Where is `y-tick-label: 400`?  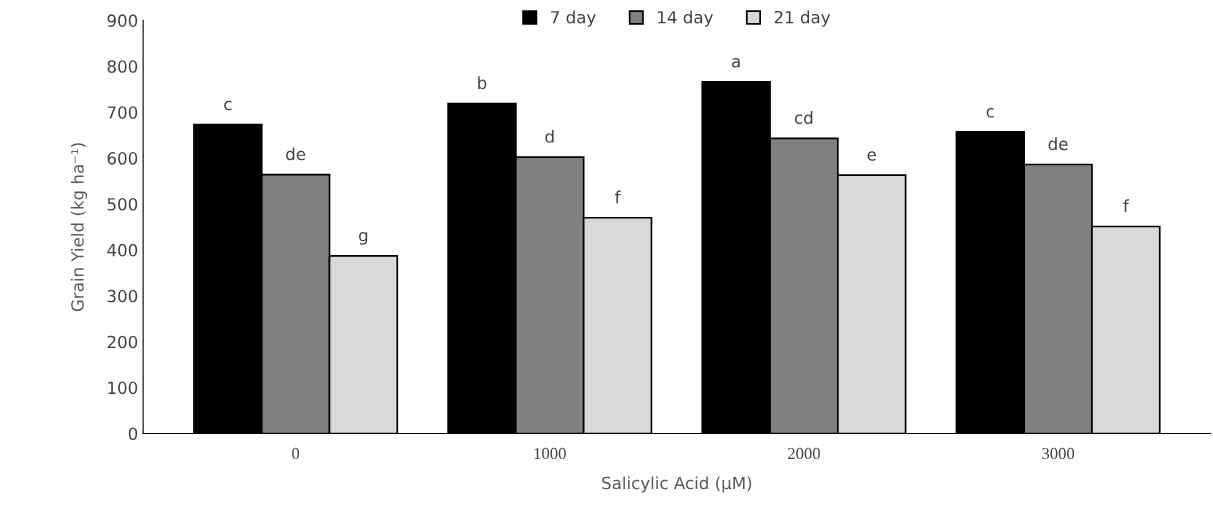
y-tick-label: 400 is located at coordinates (122, 250).